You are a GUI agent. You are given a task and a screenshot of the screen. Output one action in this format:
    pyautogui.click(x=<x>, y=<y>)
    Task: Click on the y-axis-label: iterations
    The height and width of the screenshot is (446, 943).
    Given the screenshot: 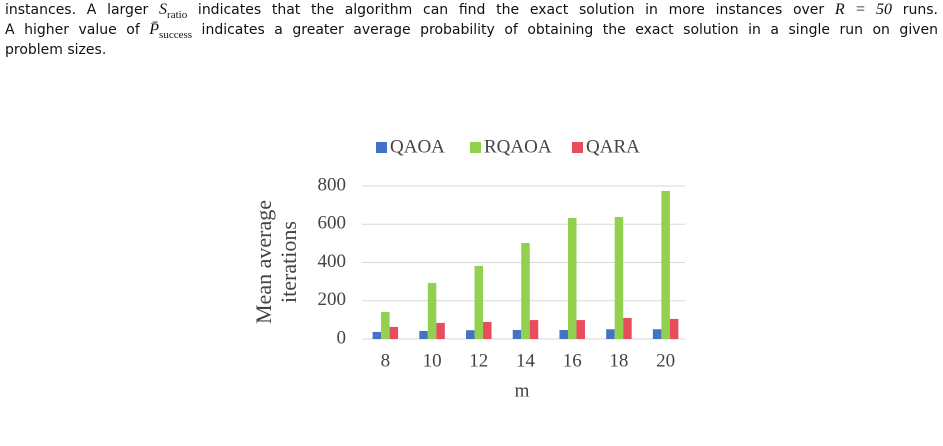 What is the action you would take?
    pyautogui.click(x=288, y=262)
    